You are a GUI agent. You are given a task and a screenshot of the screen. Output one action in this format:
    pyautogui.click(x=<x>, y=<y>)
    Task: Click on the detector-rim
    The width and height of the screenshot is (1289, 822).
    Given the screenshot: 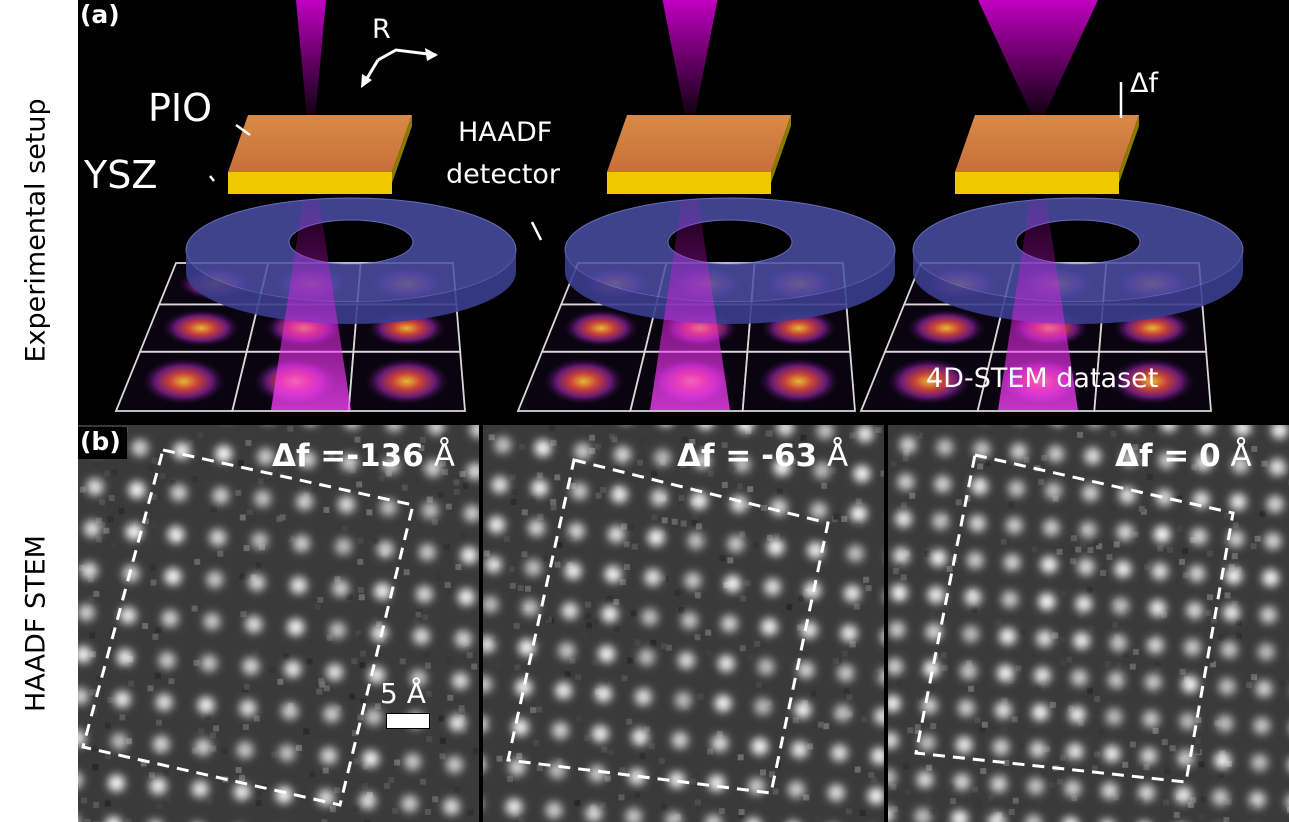 What is the action you would take?
    pyautogui.click(x=1078, y=287)
    